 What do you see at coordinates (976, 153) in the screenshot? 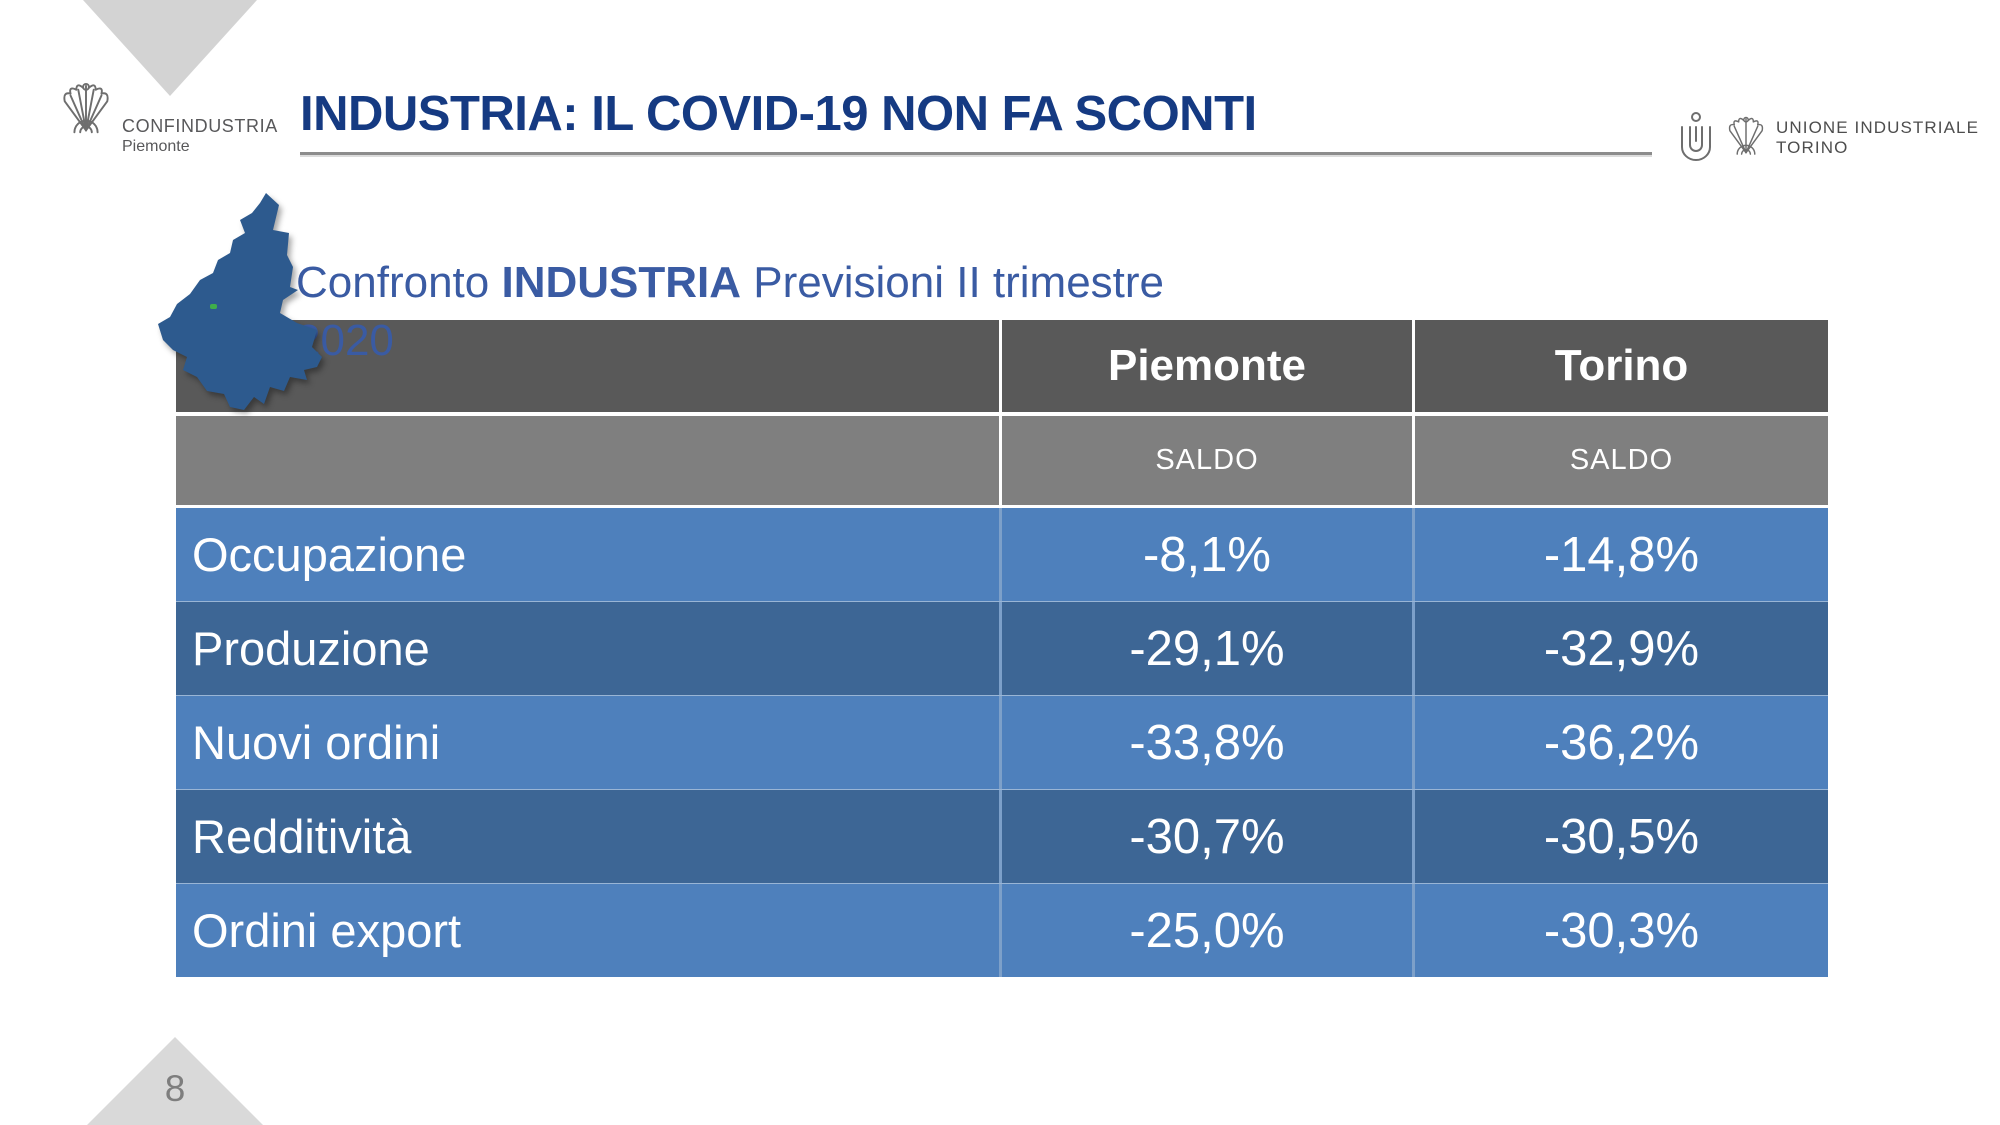
I see `title-underline` at bounding box center [976, 153].